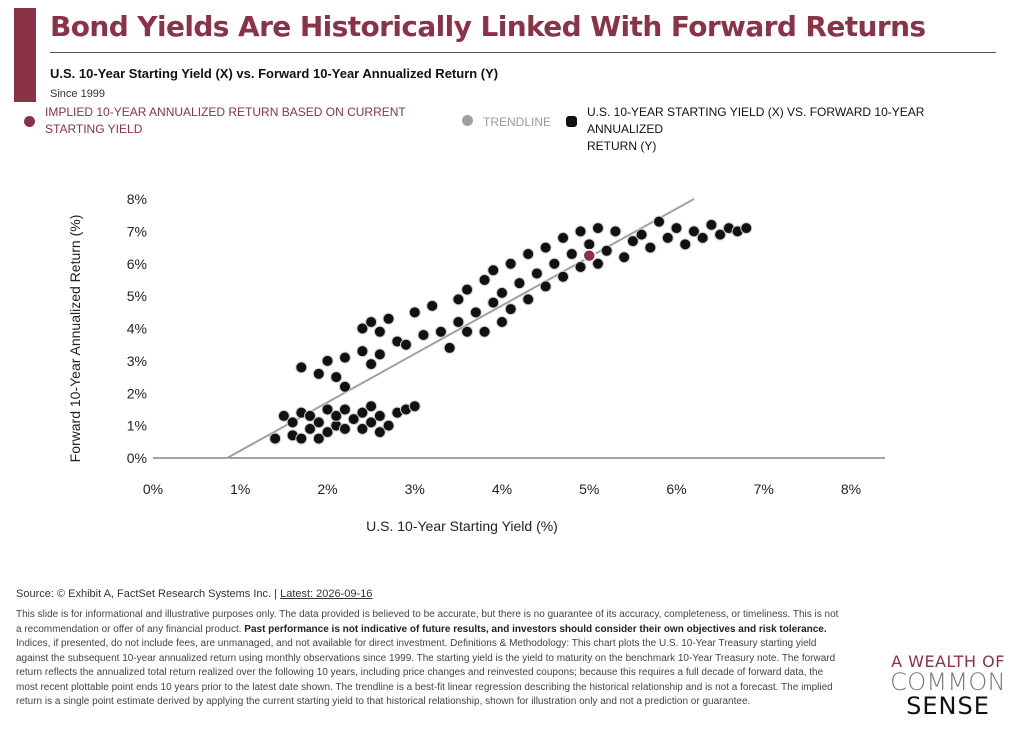  Describe the element at coordinates (29, 121) in the screenshot. I see `implied-return-marker-icon` at that location.